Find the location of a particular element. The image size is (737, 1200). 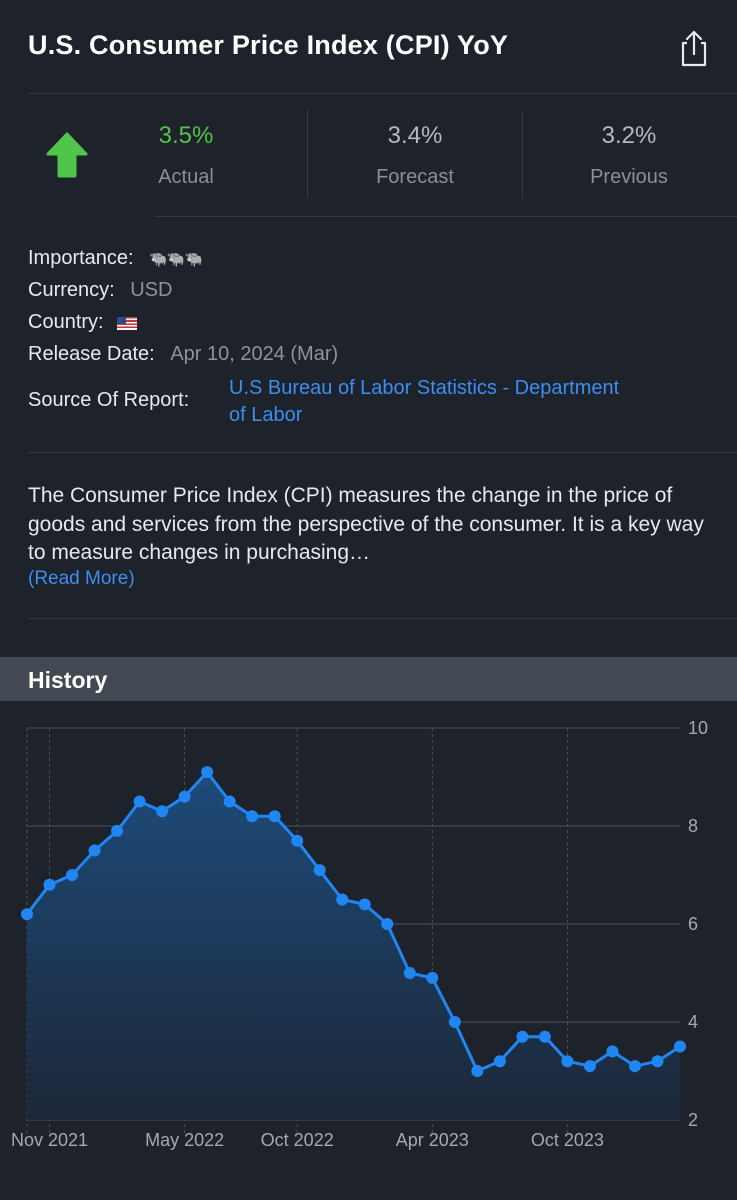

description-divider is located at coordinates (382, 618).